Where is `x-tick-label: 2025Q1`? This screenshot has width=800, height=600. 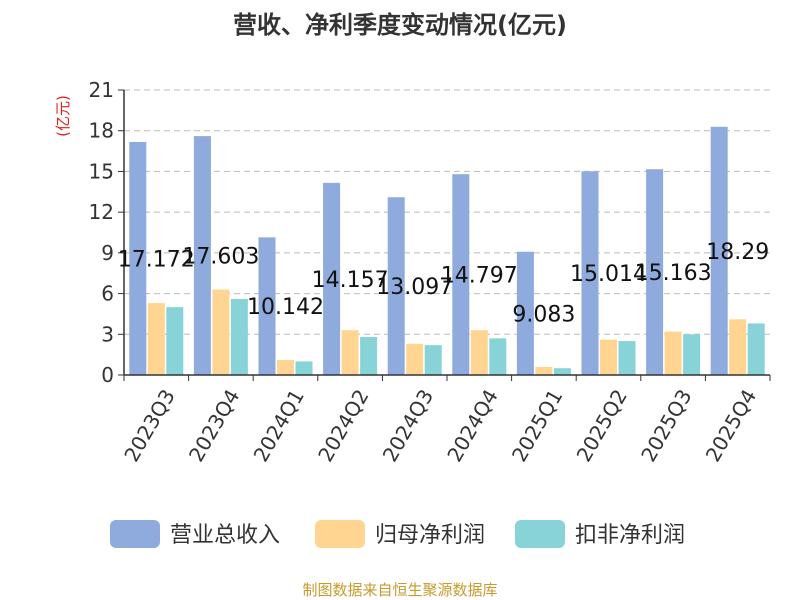 x-tick-label: 2025Q1 is located at coordinates (537, 425).